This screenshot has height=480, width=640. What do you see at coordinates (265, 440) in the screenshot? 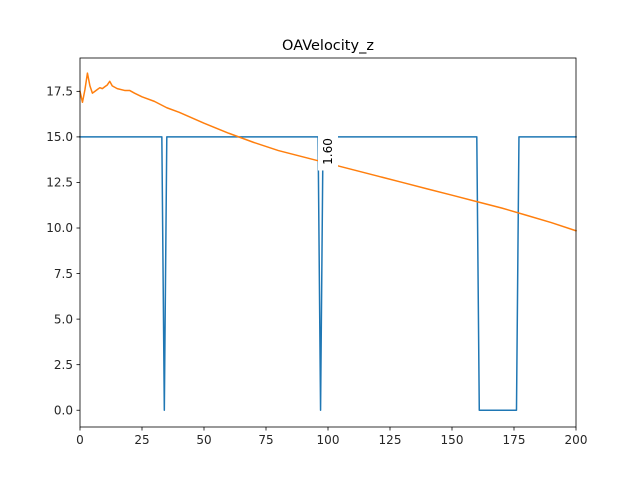
I see `x-tick-label: 75` at bounding box center [265, 440].